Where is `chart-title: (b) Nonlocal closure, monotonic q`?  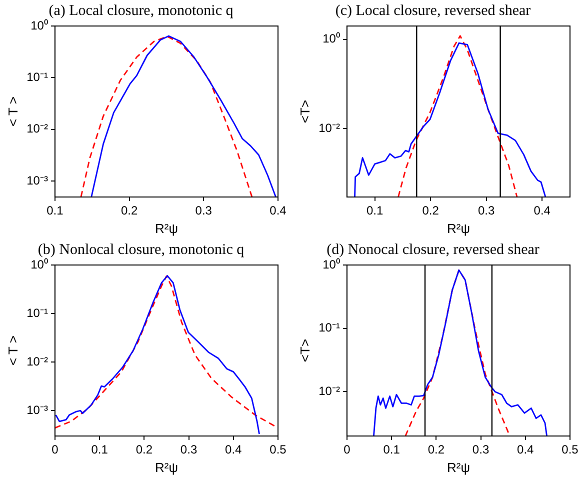
chart-title: (b) Nonlocal closure, monotonic q is located at coordinates (141, 250).